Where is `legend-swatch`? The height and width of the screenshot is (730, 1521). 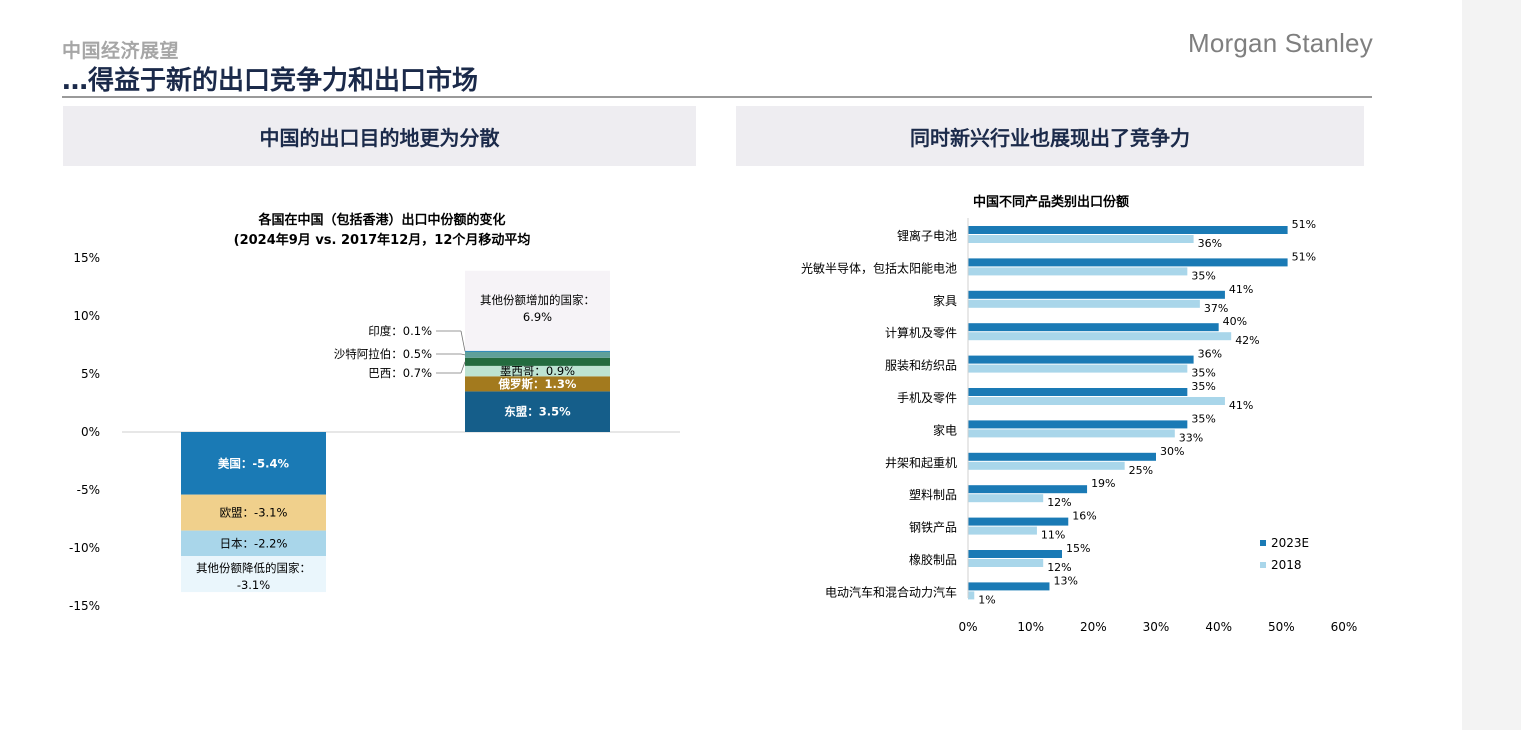
legend-swatch is located at coordinates (1263, 565).